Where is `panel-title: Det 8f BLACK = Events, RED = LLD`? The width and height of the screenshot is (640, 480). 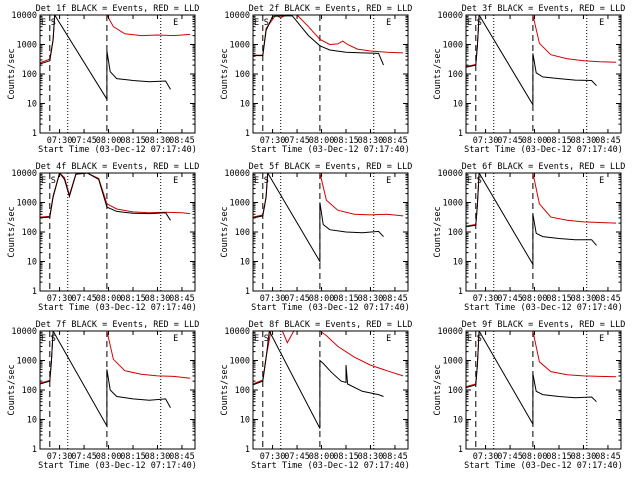
panel-title: Det 8f BLACK = Events, RED = LLD is located at coordinates (331, 325).